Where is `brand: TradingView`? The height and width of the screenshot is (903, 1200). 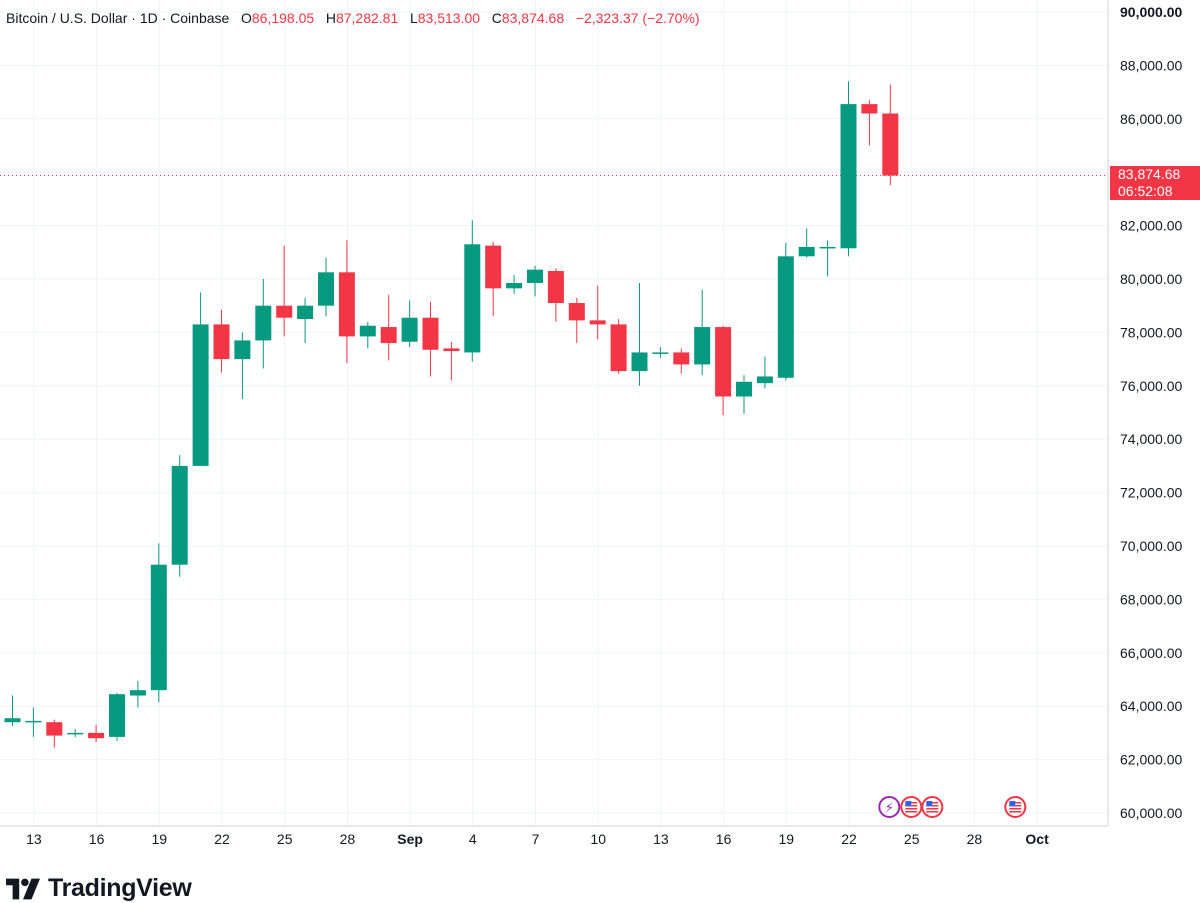
brand: TradingView is located at coordinates (99, 888).